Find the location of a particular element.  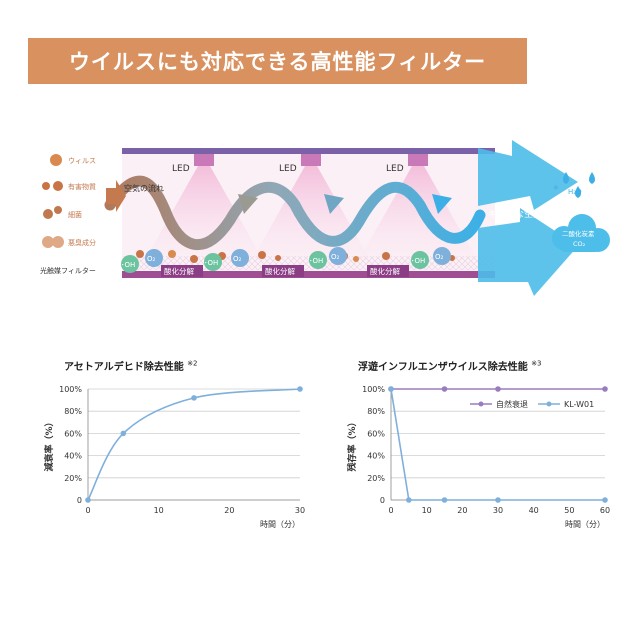

series-line is located at coordinates (194, 444).